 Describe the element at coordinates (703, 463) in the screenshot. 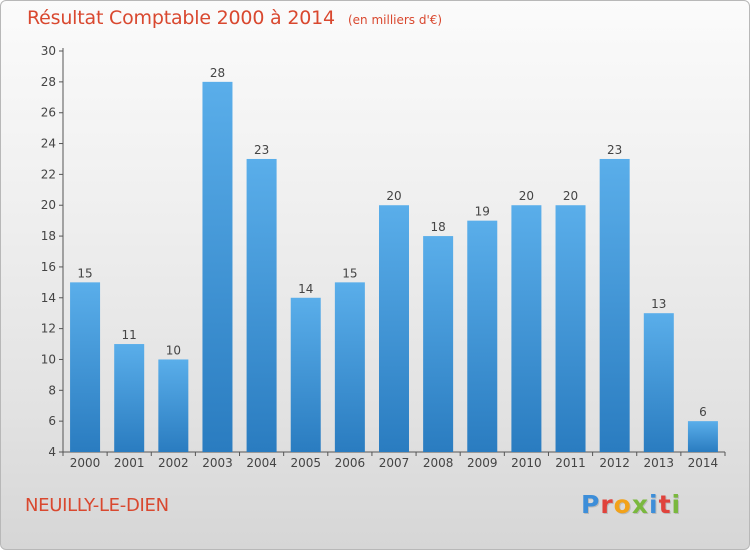

I see `x-tick-label: 2014` at that location.